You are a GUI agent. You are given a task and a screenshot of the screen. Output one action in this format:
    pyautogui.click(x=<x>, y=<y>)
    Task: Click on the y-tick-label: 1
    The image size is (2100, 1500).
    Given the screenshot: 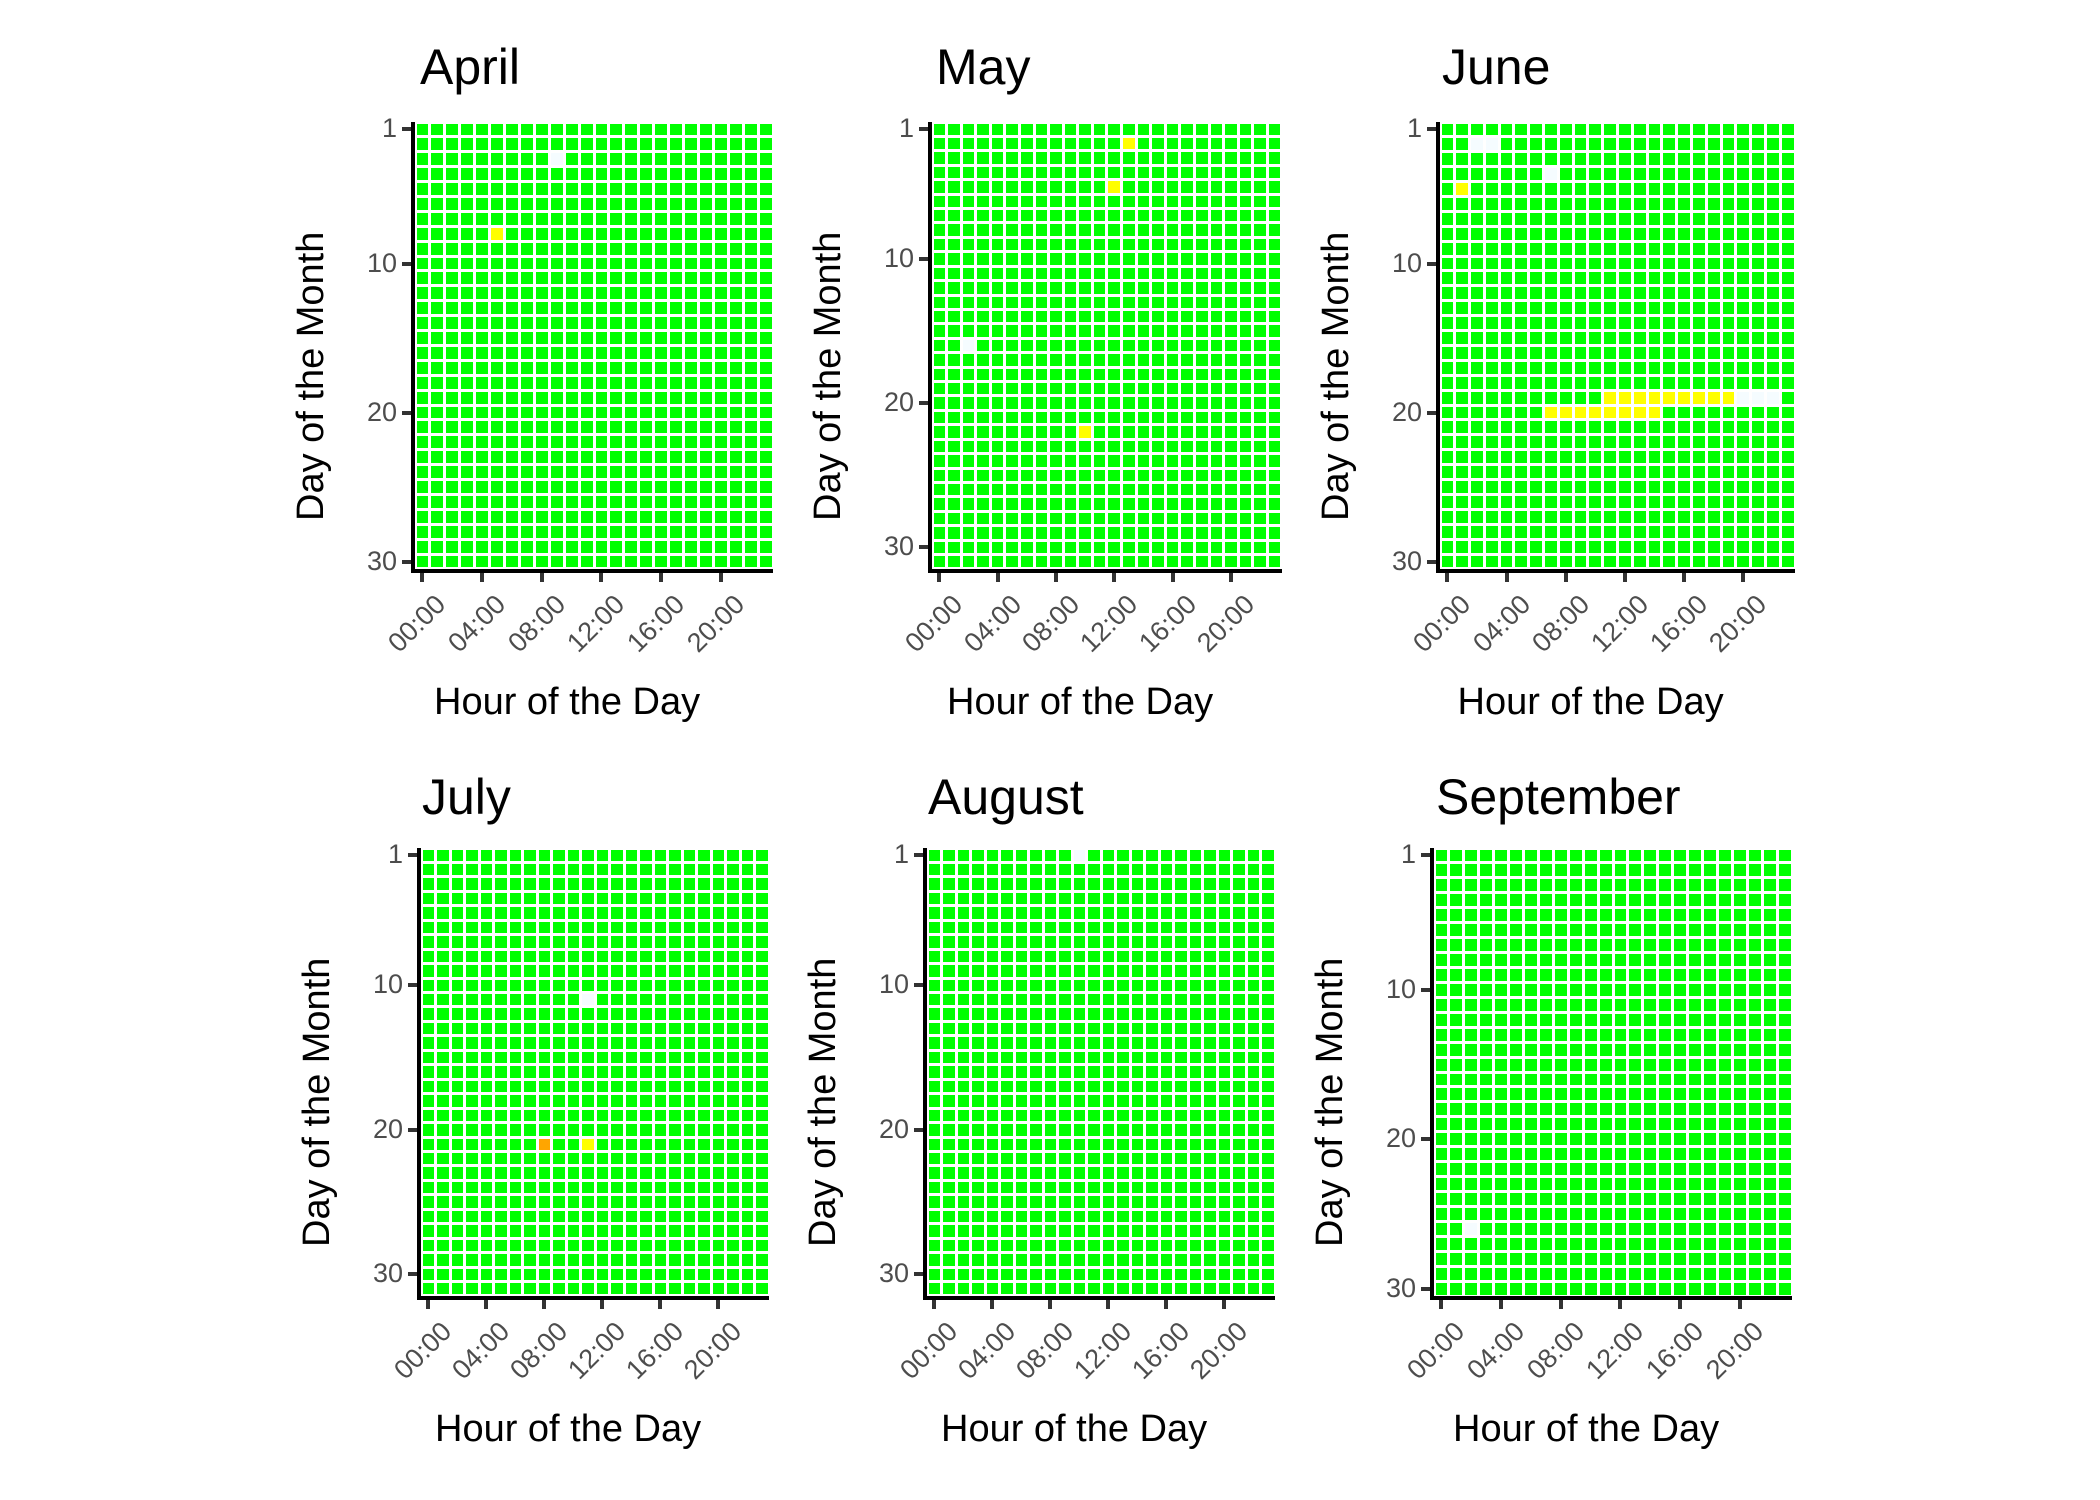 What is the action you would take?
    pyautogui.click(x=1408, y=854)
    